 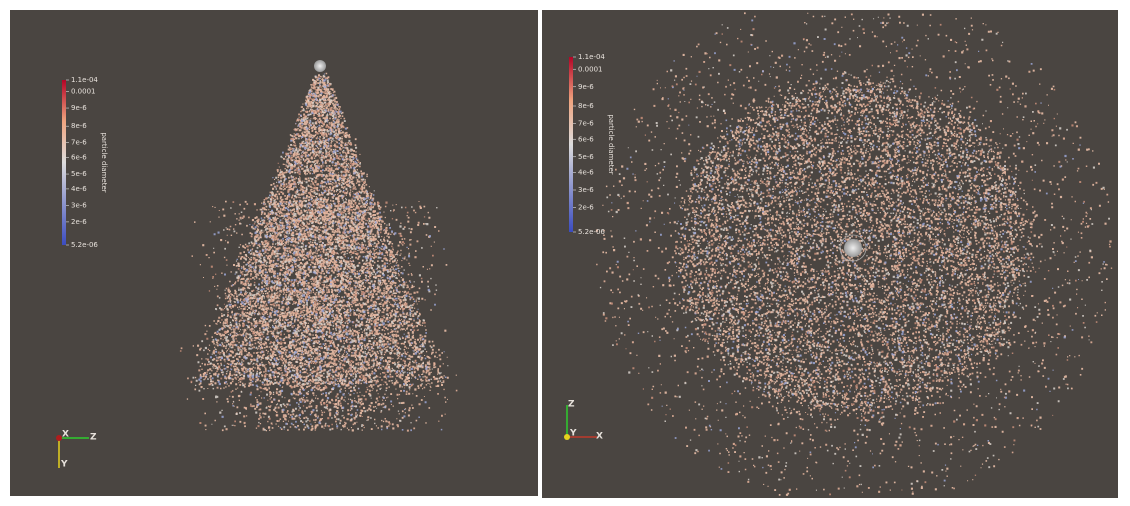 I want to click on nozzle-ring, so click(x=853, y=248).